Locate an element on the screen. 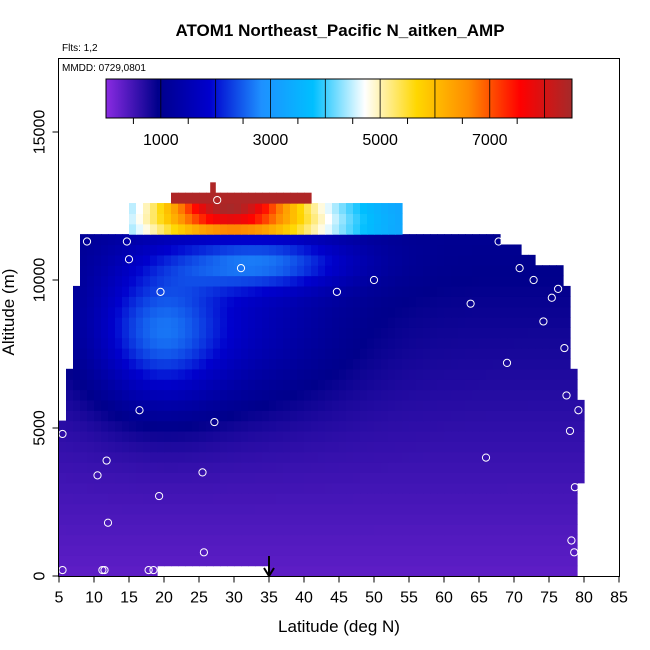  sample-point is located at coordinates (470, 303).